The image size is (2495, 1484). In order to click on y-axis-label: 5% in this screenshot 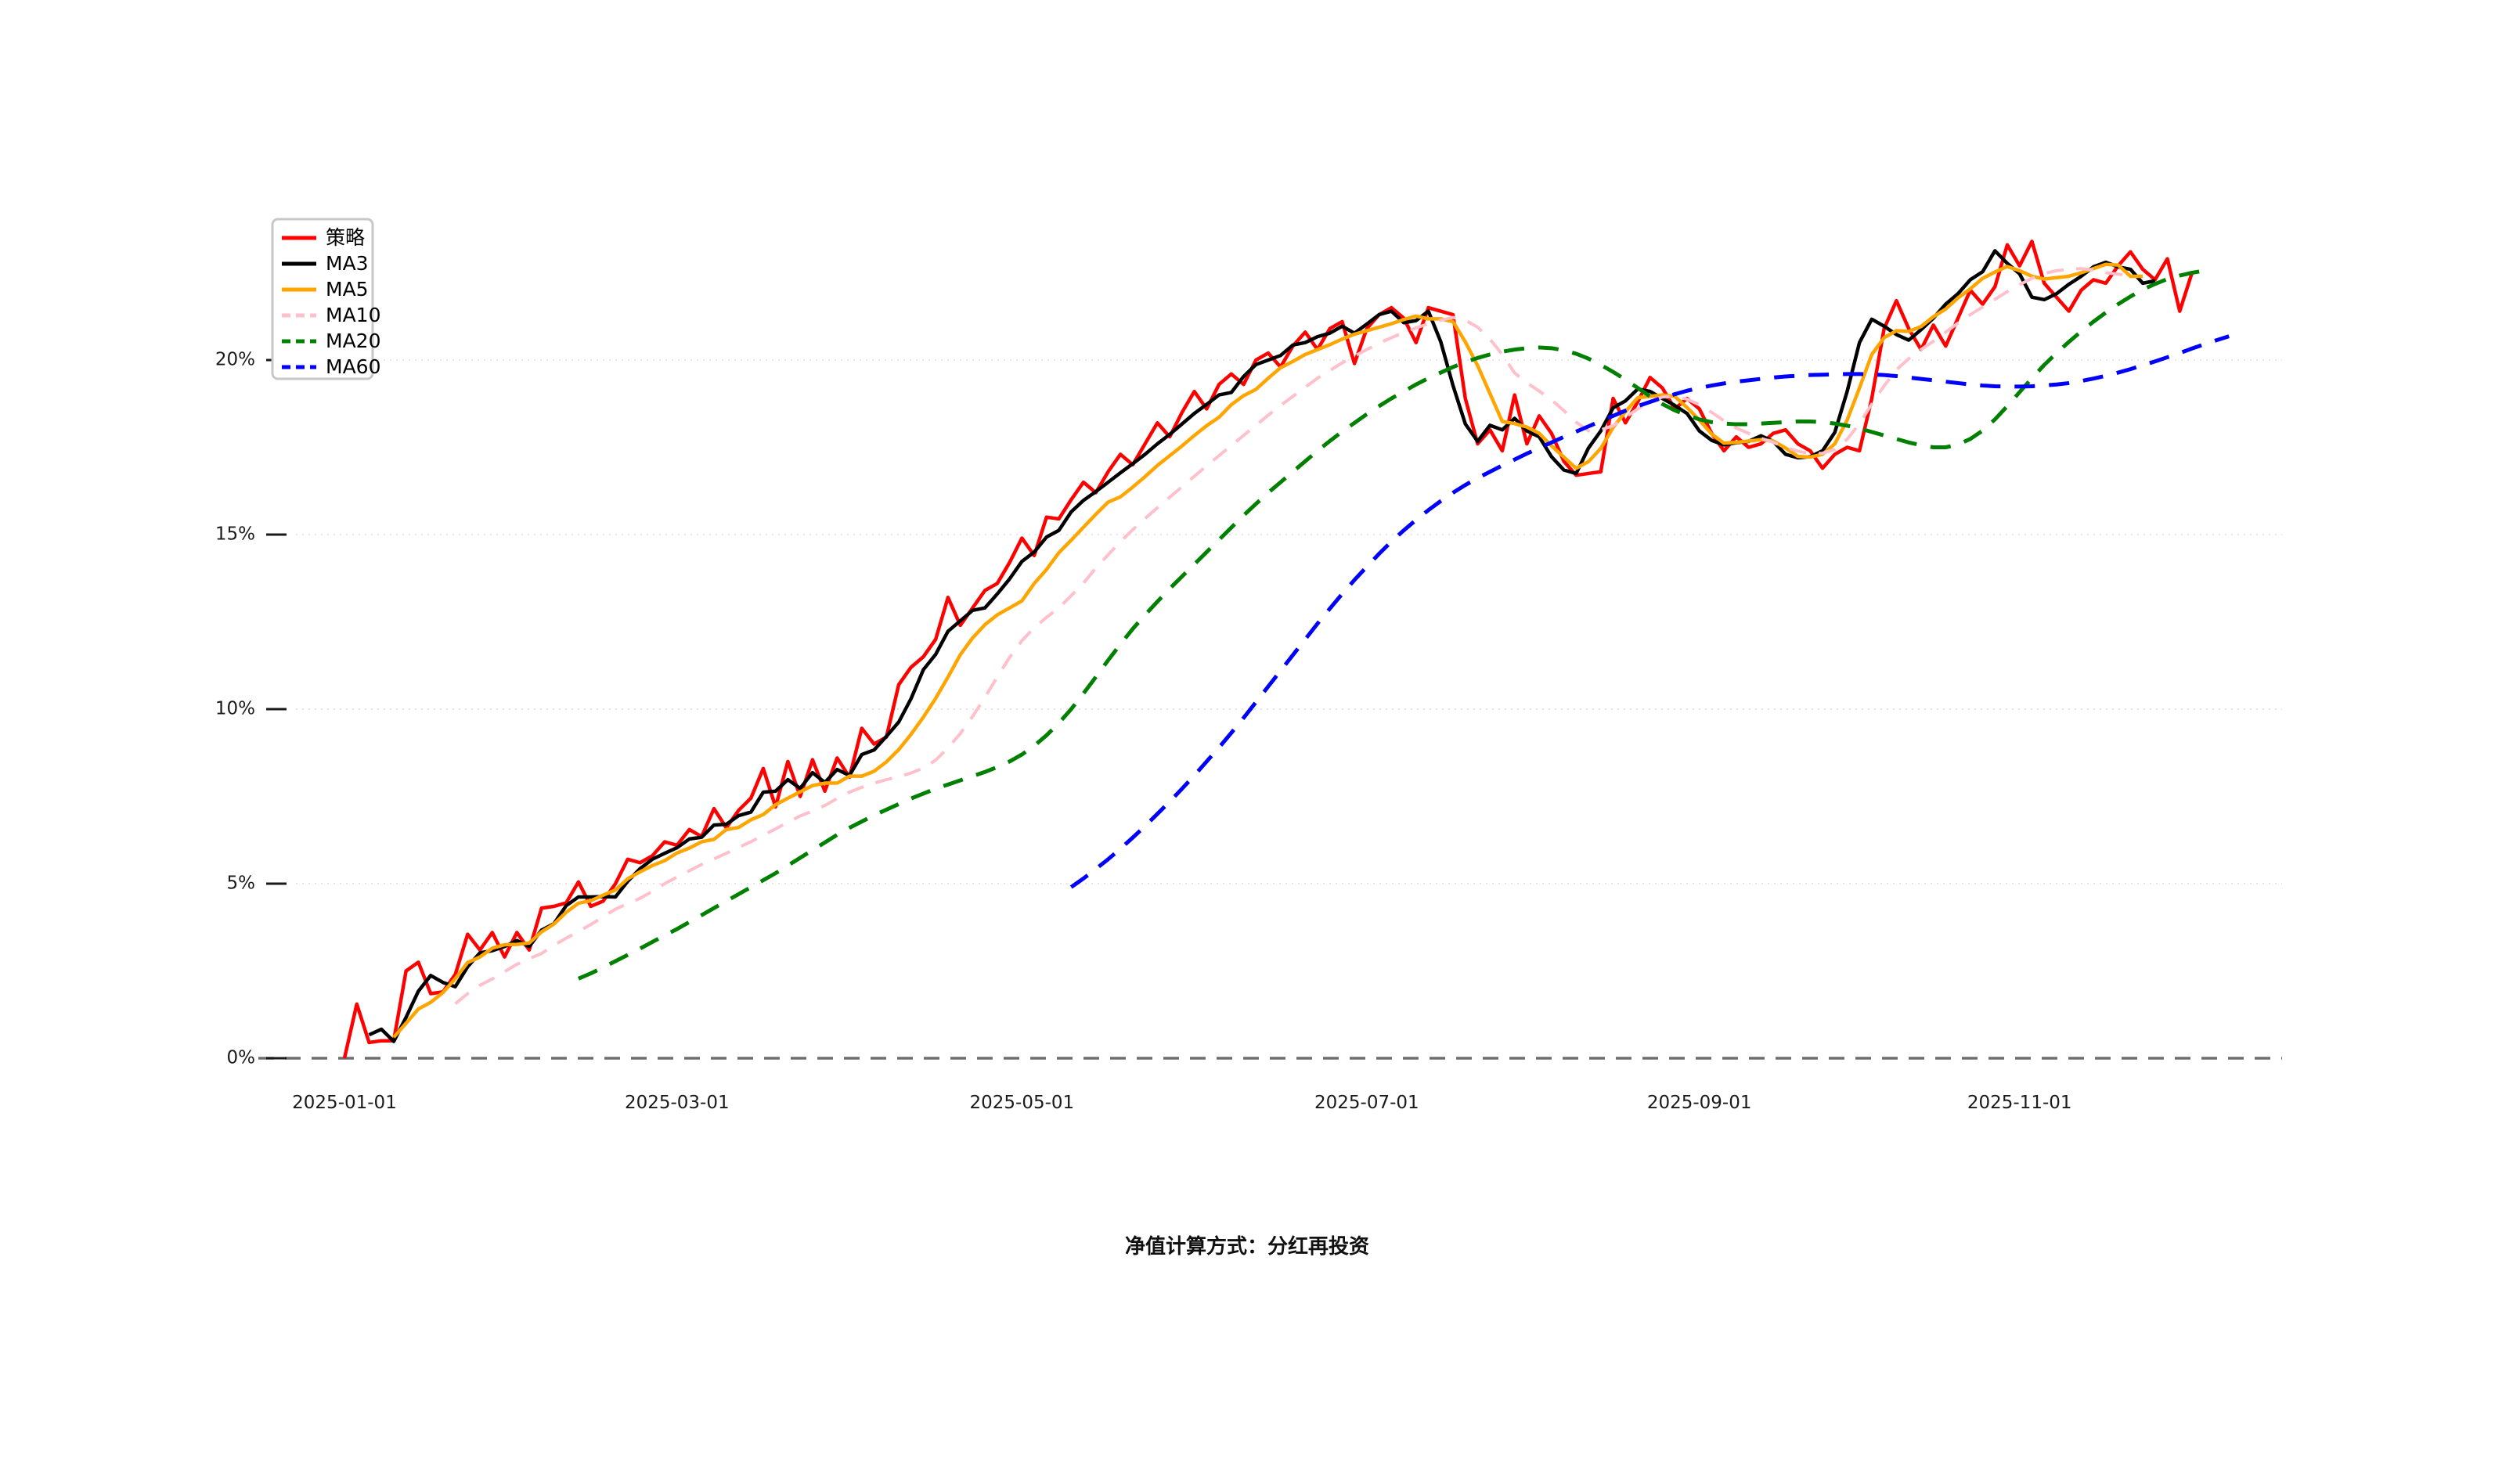, I will do `click(242, 883)`.